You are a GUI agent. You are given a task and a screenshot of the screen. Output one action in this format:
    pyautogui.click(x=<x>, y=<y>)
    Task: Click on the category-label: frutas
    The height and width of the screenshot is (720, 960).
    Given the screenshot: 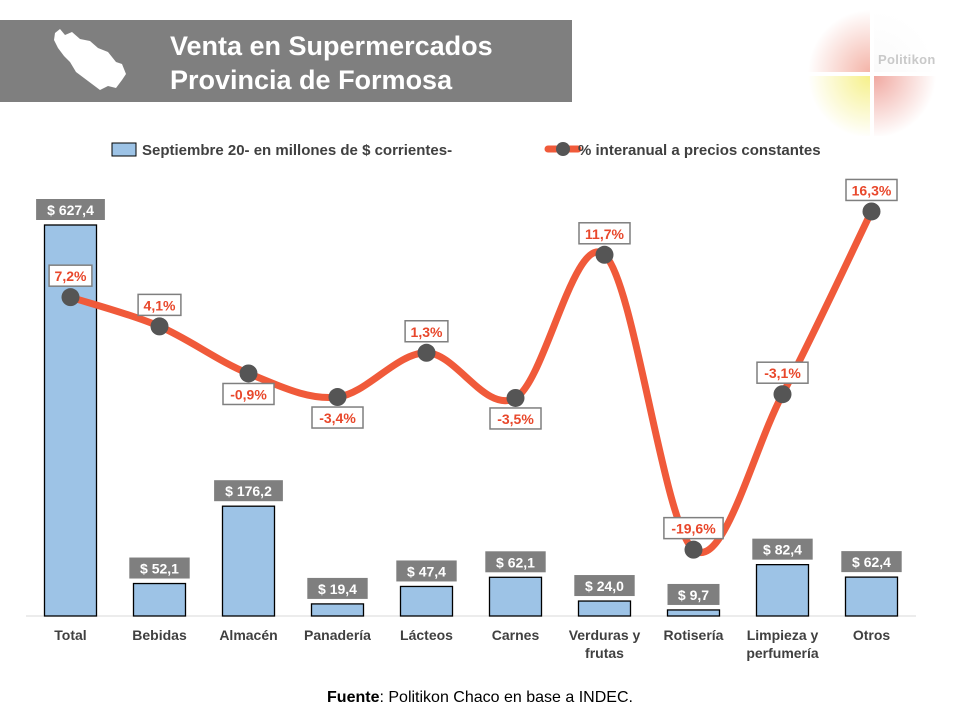 What is the action you would take?
    pyautogui.click(x=604, y=653)
    